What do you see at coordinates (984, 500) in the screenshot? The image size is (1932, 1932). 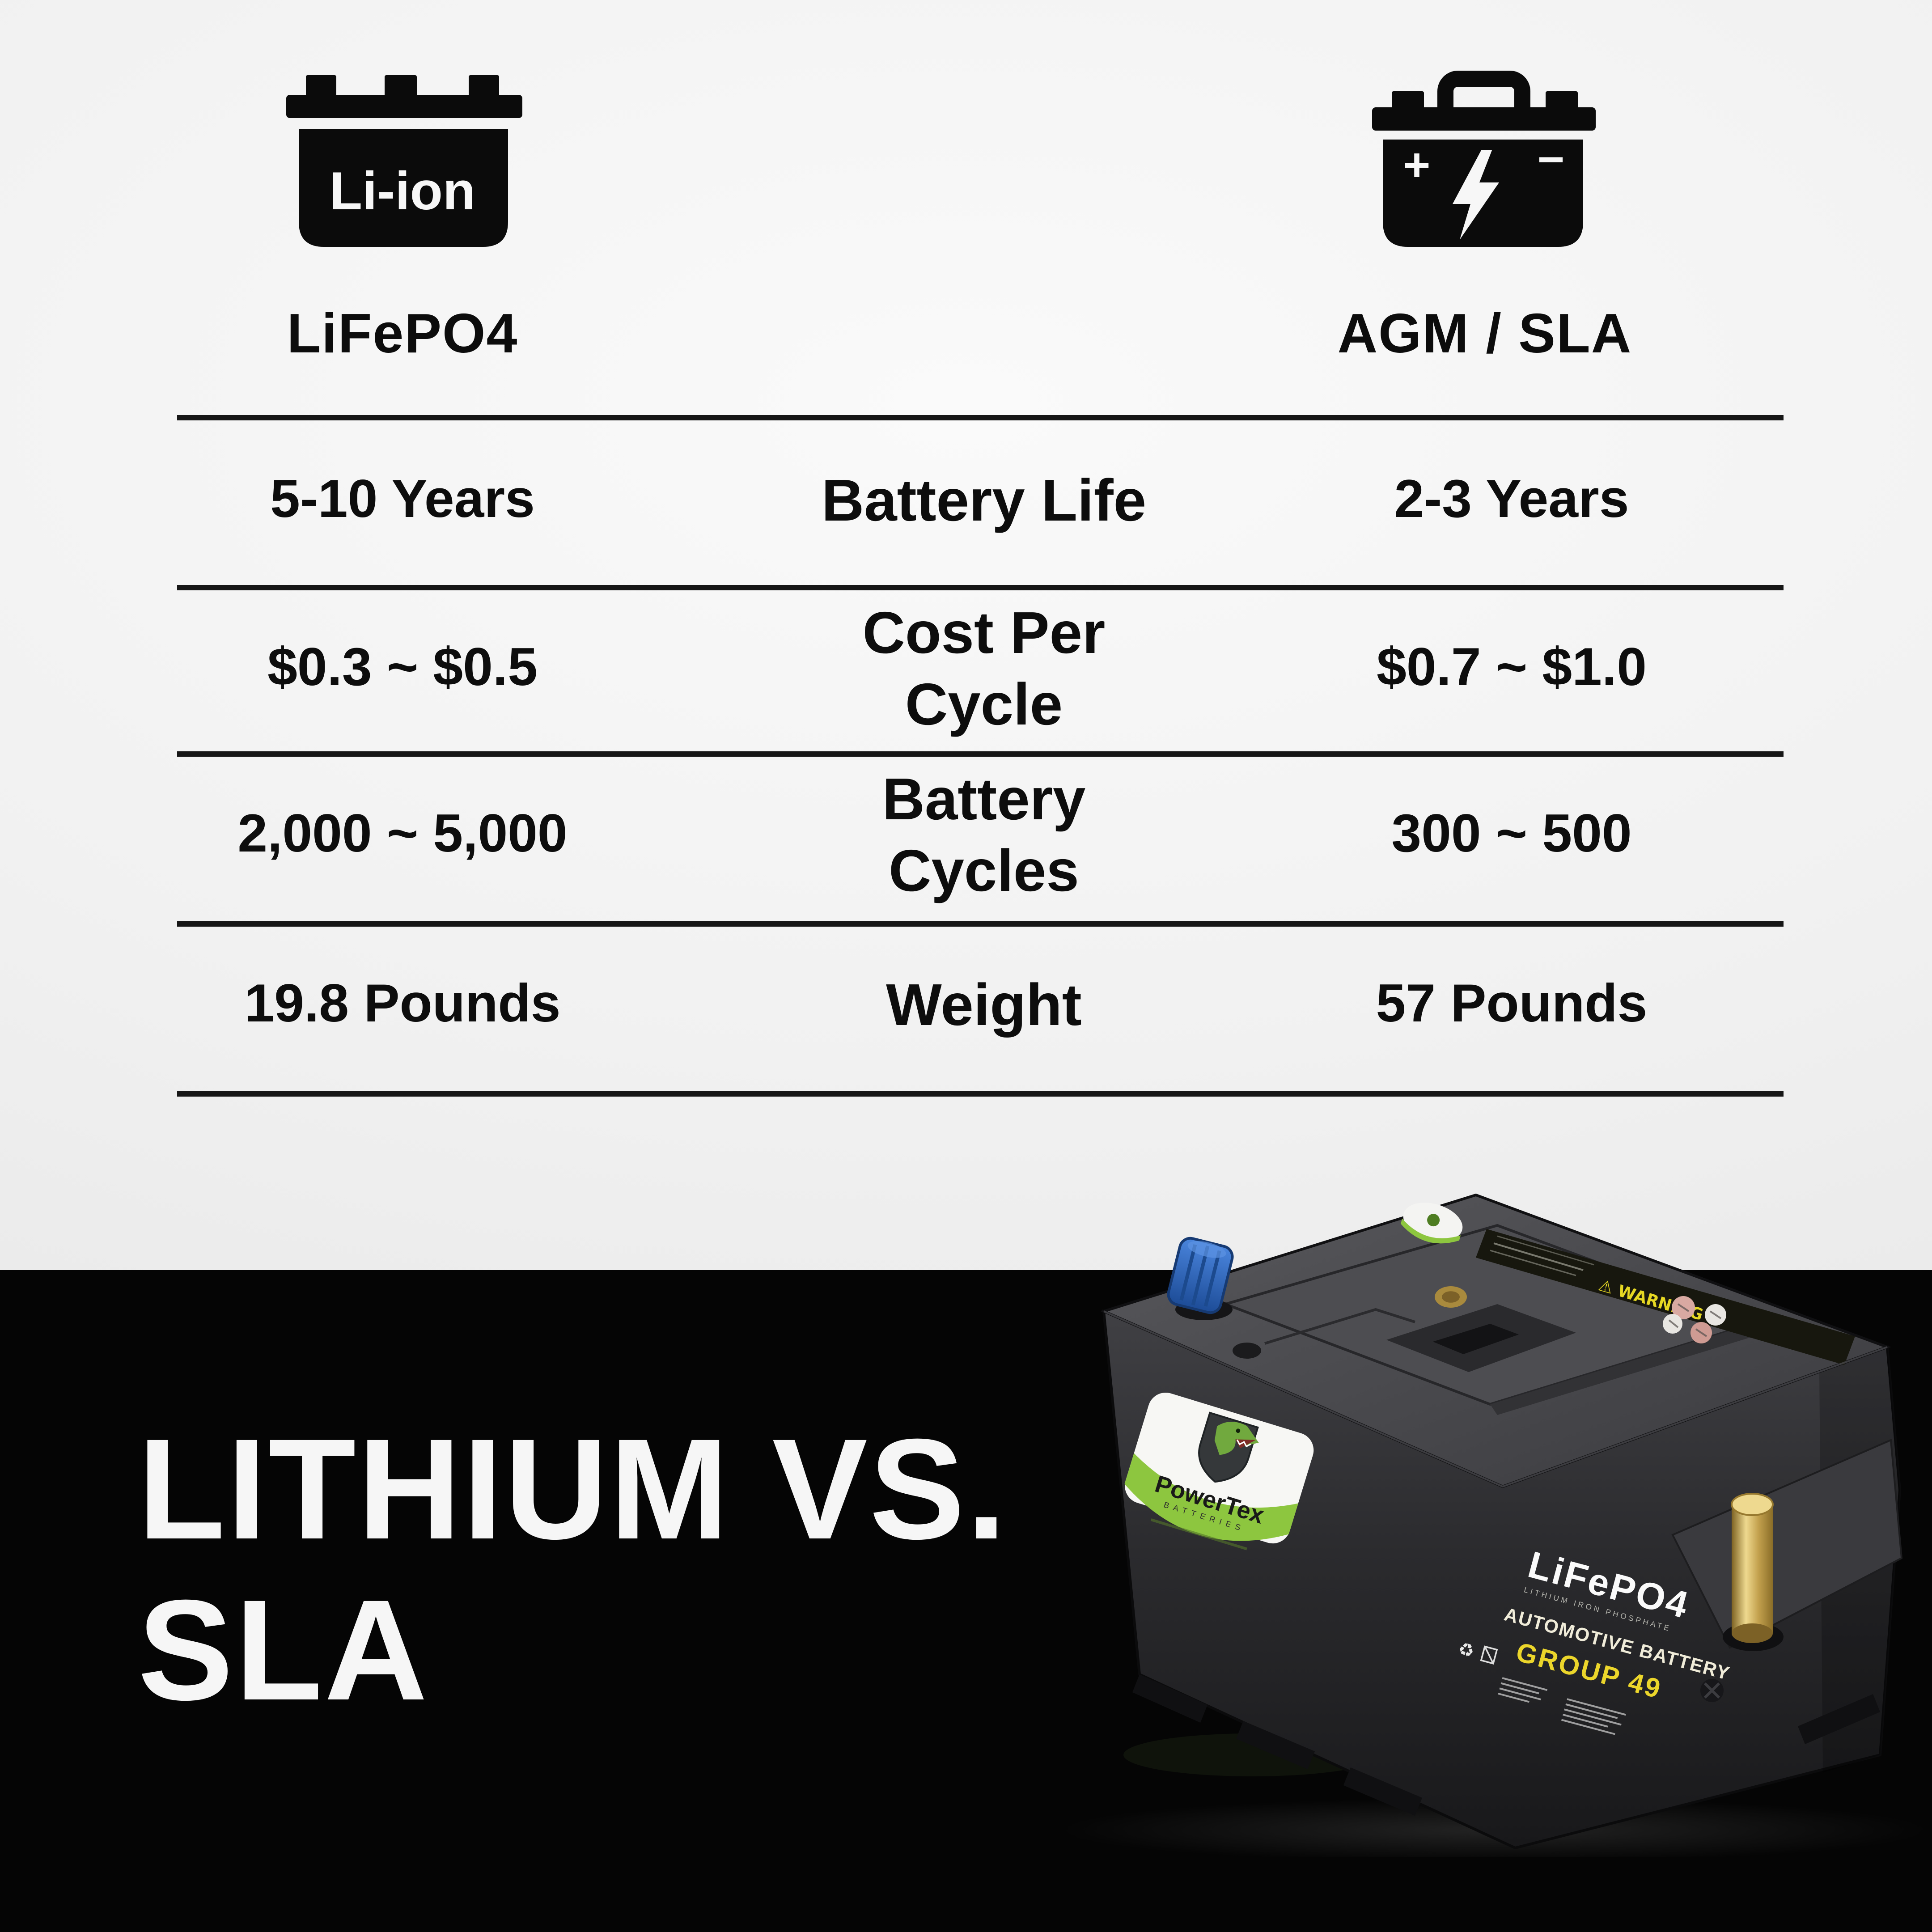 I see `attribute-label: Battery Life` at bounding box center [984, 500].